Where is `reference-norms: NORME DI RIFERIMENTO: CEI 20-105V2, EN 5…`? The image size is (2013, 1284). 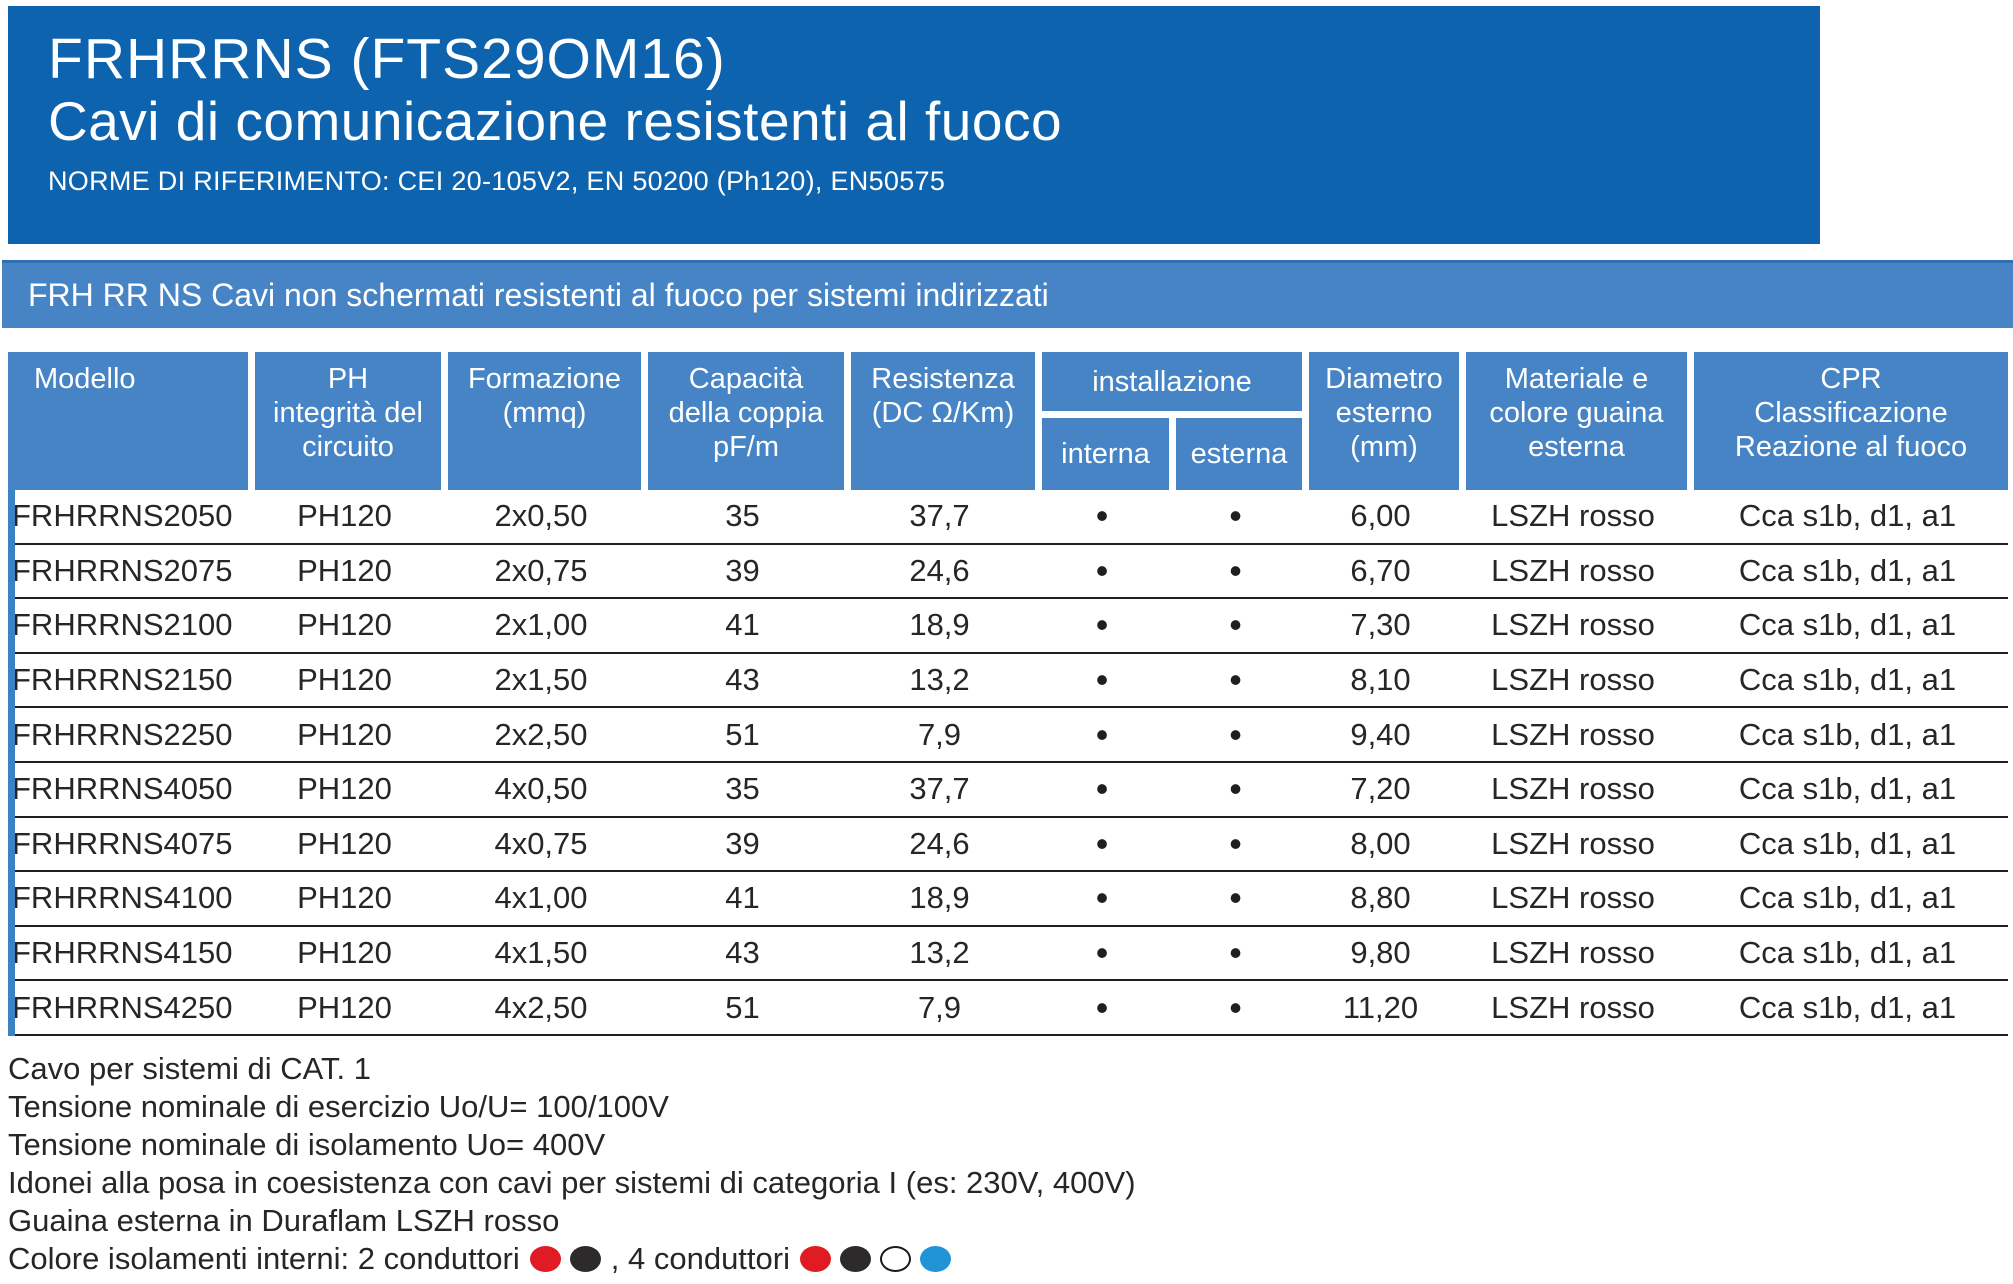
reference-norms: NORME DI RIFERIMENTO: CEI 20-105V2, EN 5… is located at coordinates (497, 181).